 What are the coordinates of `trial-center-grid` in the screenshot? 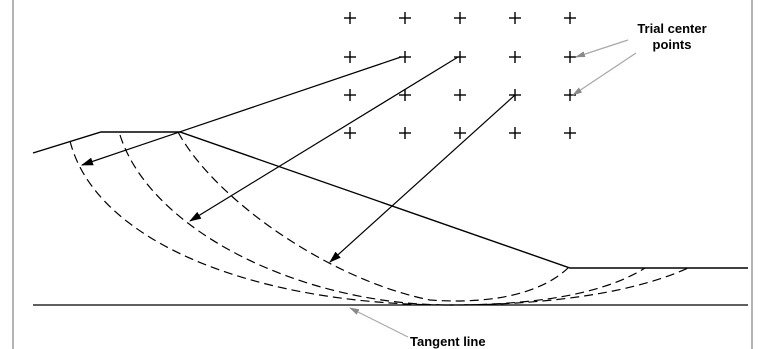 It's located at (460, 75).